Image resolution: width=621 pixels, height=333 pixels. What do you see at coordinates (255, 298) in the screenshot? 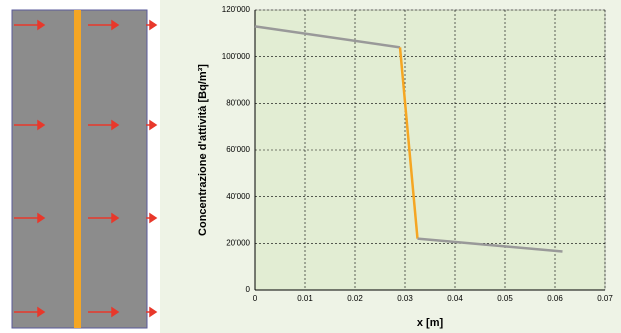
I see `x-tick-label: 0` at bounding box center [255, 298].